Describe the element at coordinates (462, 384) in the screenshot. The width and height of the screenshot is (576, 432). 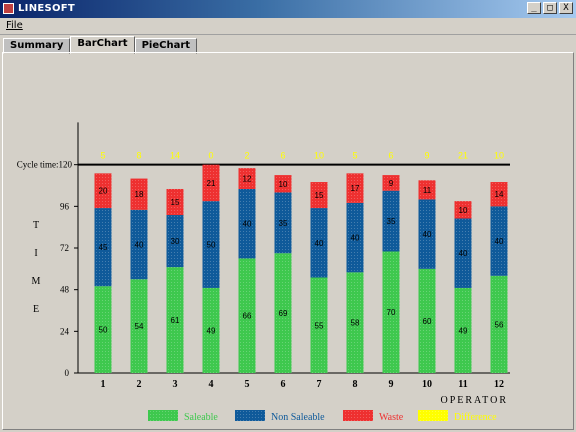
I see `x-tick-label: 11` at that location.